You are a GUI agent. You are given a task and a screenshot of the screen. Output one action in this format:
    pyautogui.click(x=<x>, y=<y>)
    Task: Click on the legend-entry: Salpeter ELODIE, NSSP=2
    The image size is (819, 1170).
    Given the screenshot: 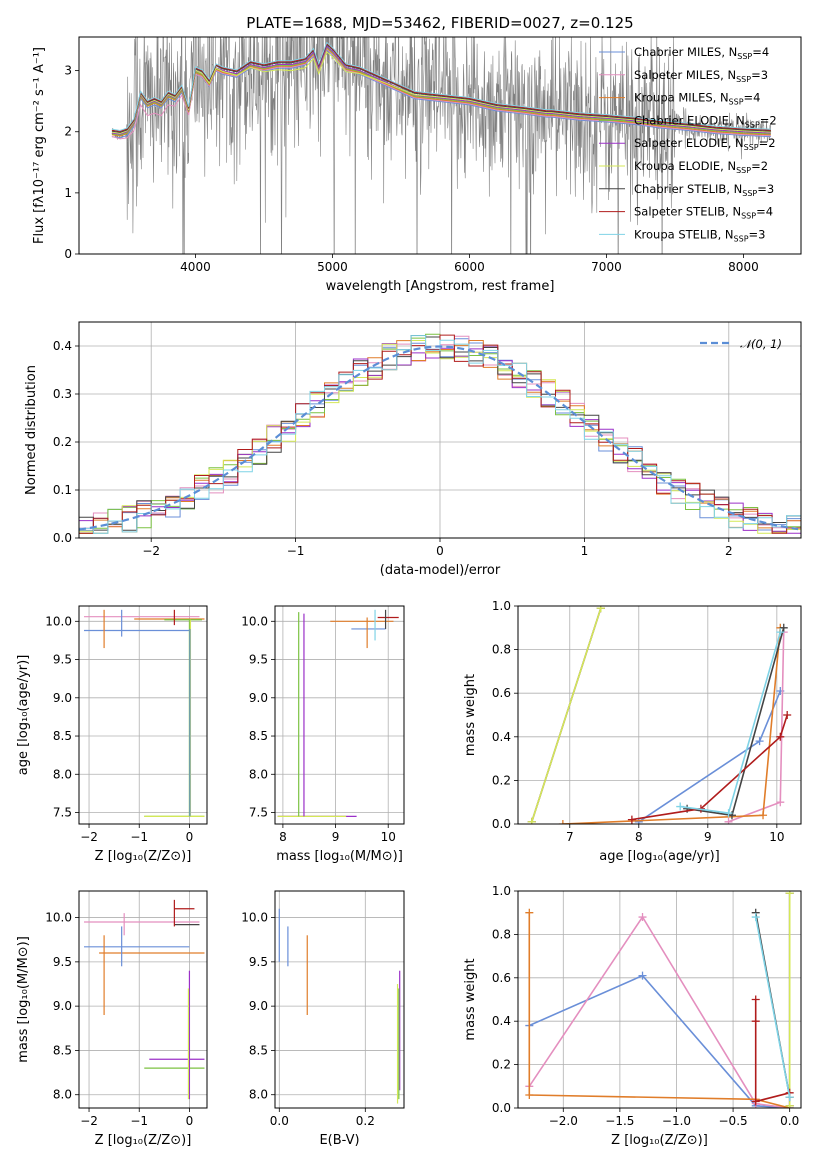 What is the action you would take?
    pyautogui.click(x=705, y=144)
    